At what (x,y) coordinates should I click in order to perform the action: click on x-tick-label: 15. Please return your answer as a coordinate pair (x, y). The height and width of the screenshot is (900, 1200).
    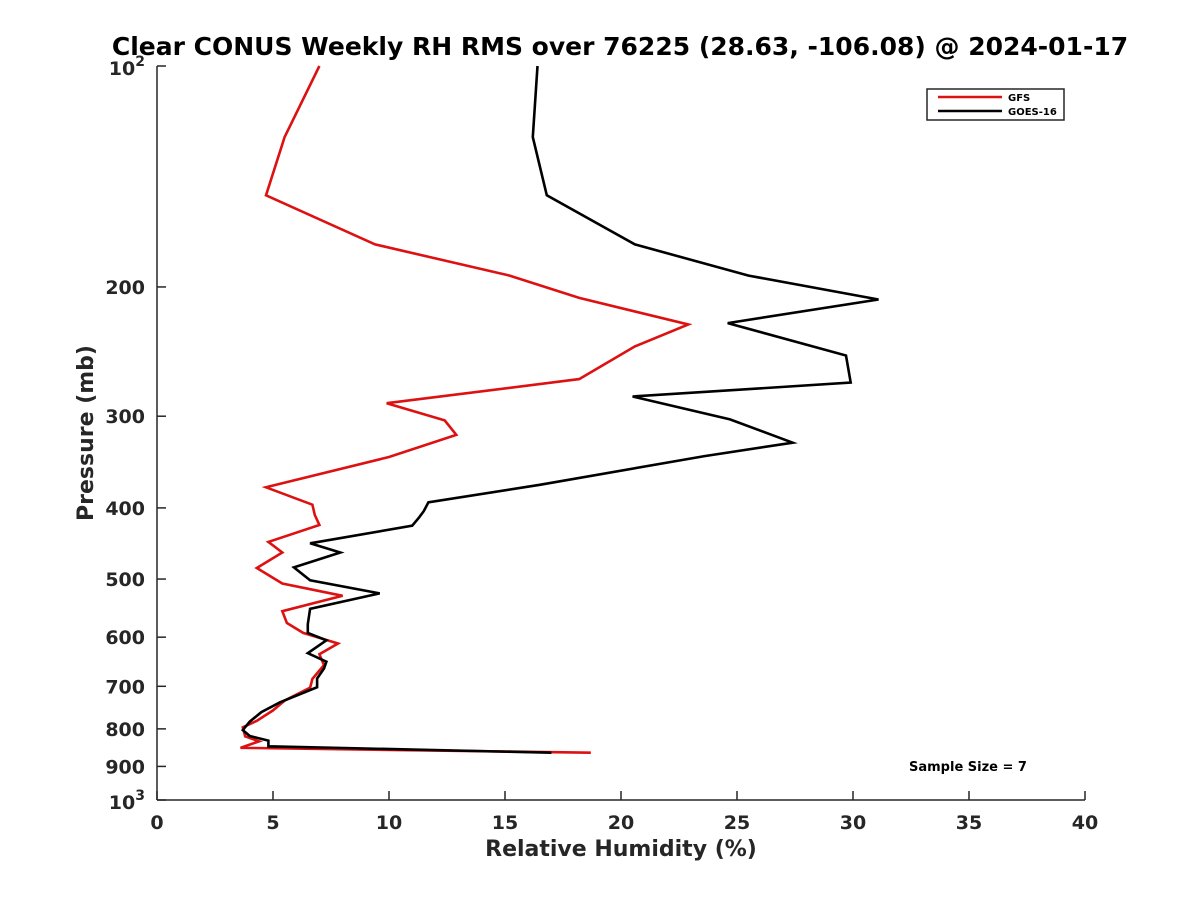
    Looking at the image, I should click on (505, 823).